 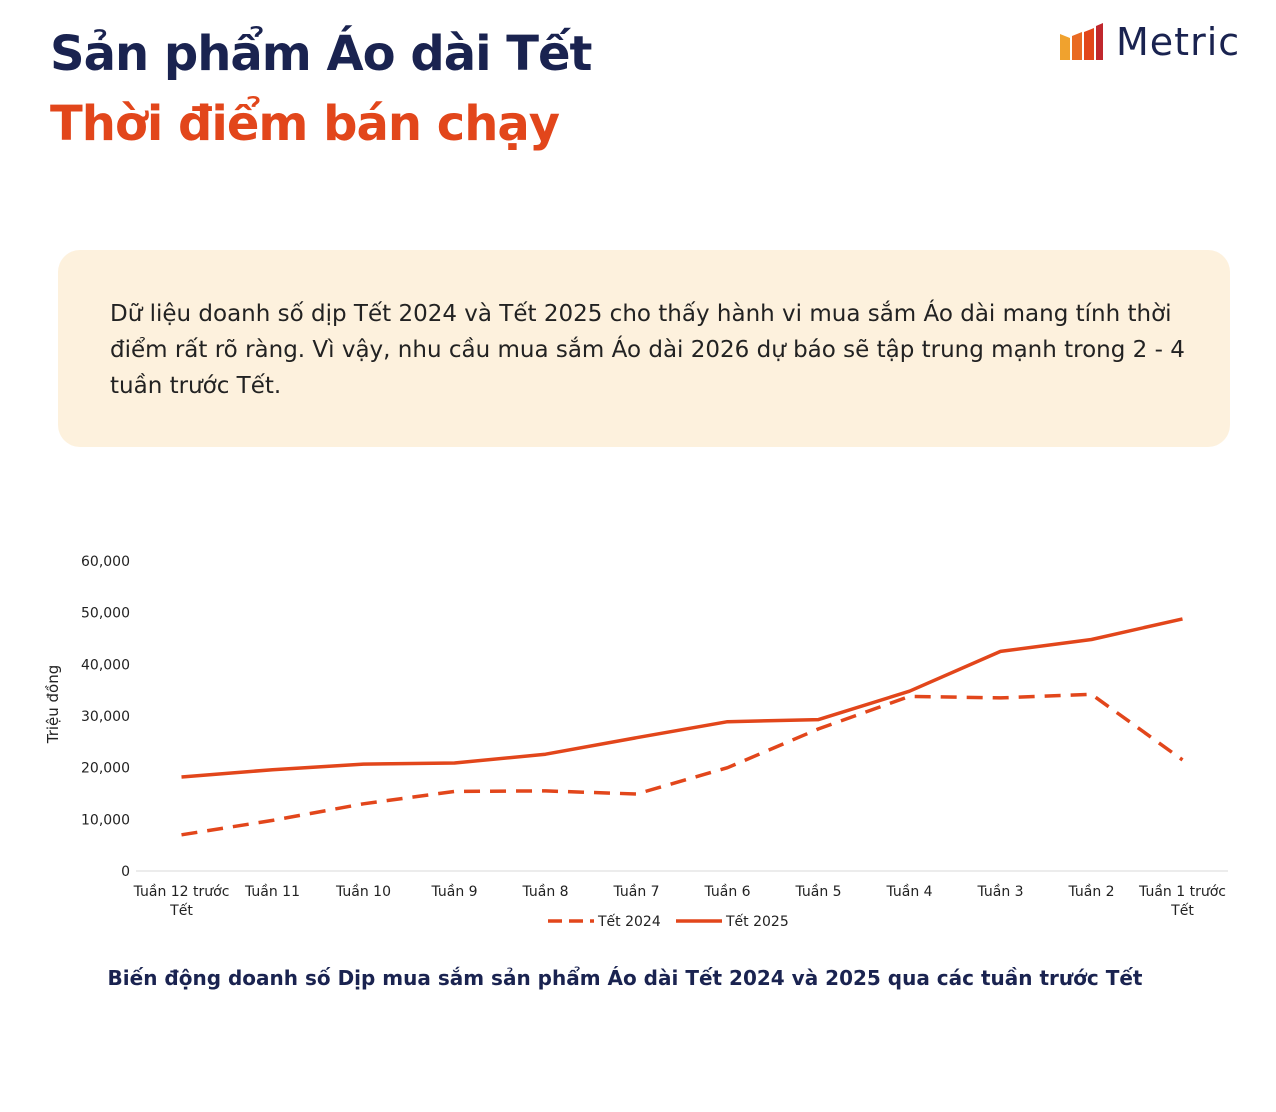 I want to click on x-tick-label: Tuần 12 trước Tết, so click(x=181, y=901).